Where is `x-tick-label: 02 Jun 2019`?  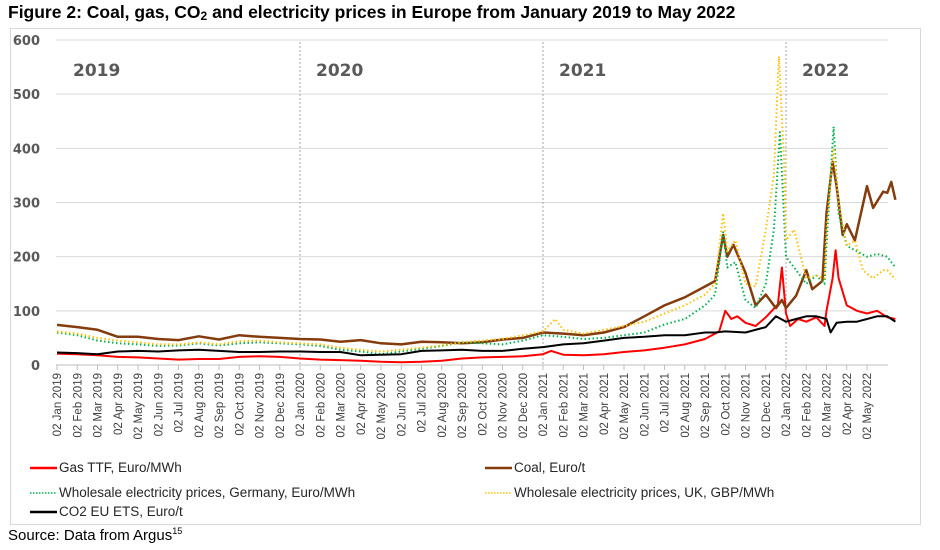 x-tick-label: 02 Jun 2019 is located at coordinates (159, 404).